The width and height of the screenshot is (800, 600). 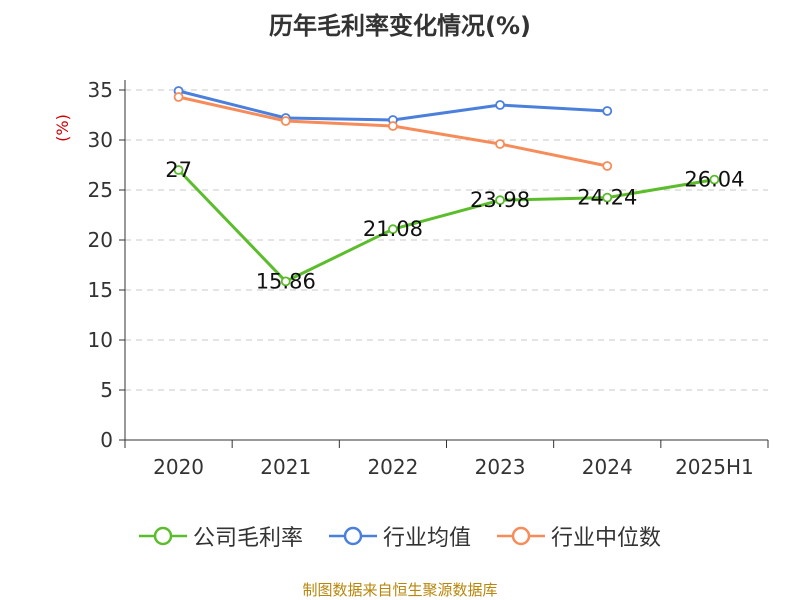 I want to click on data-label: 15.86, so click(x=286, y=281).